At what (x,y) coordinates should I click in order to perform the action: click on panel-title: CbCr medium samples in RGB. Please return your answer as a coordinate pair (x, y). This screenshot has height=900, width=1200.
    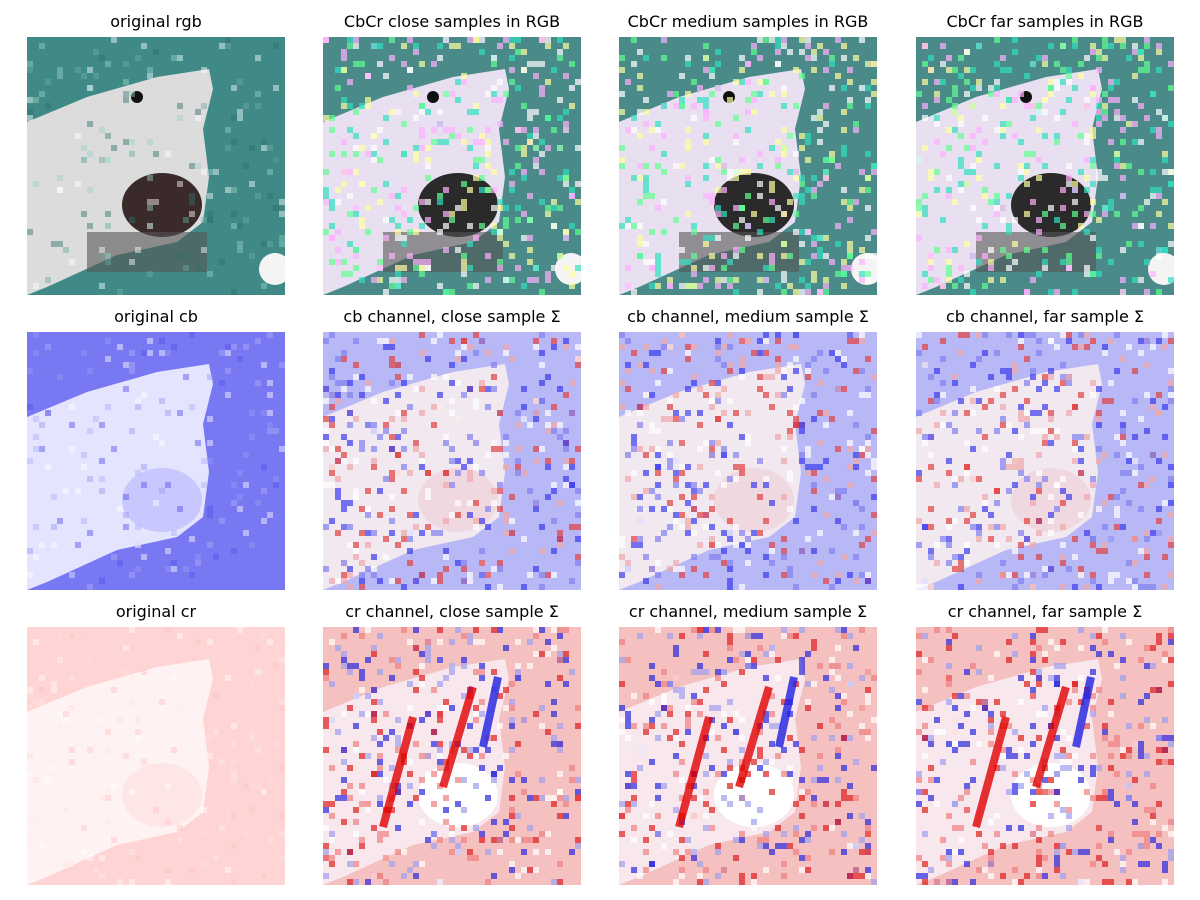
    Looking at the image, I should click on (748, 21).